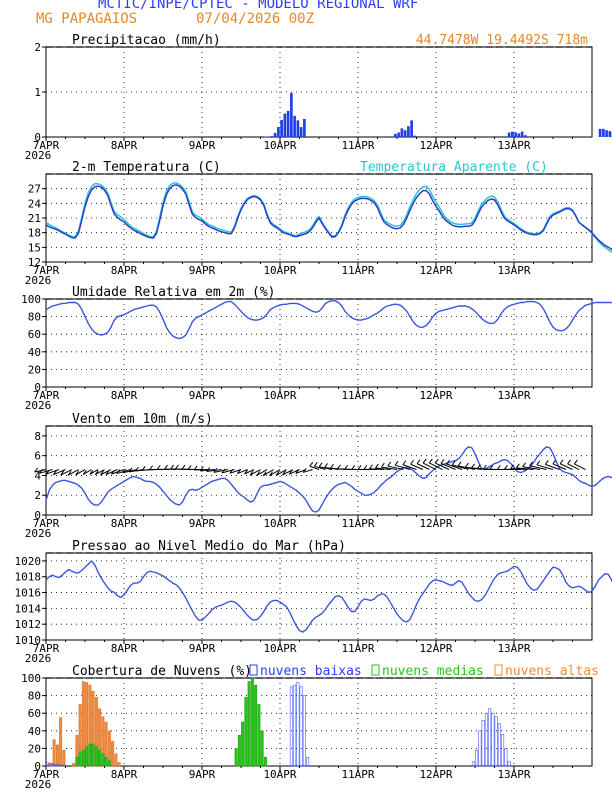 This screenshot has height=792, width=612. Describe the element at coordinates (64, 758) in the screenshot. I see `cloud-high-bar` at that location.